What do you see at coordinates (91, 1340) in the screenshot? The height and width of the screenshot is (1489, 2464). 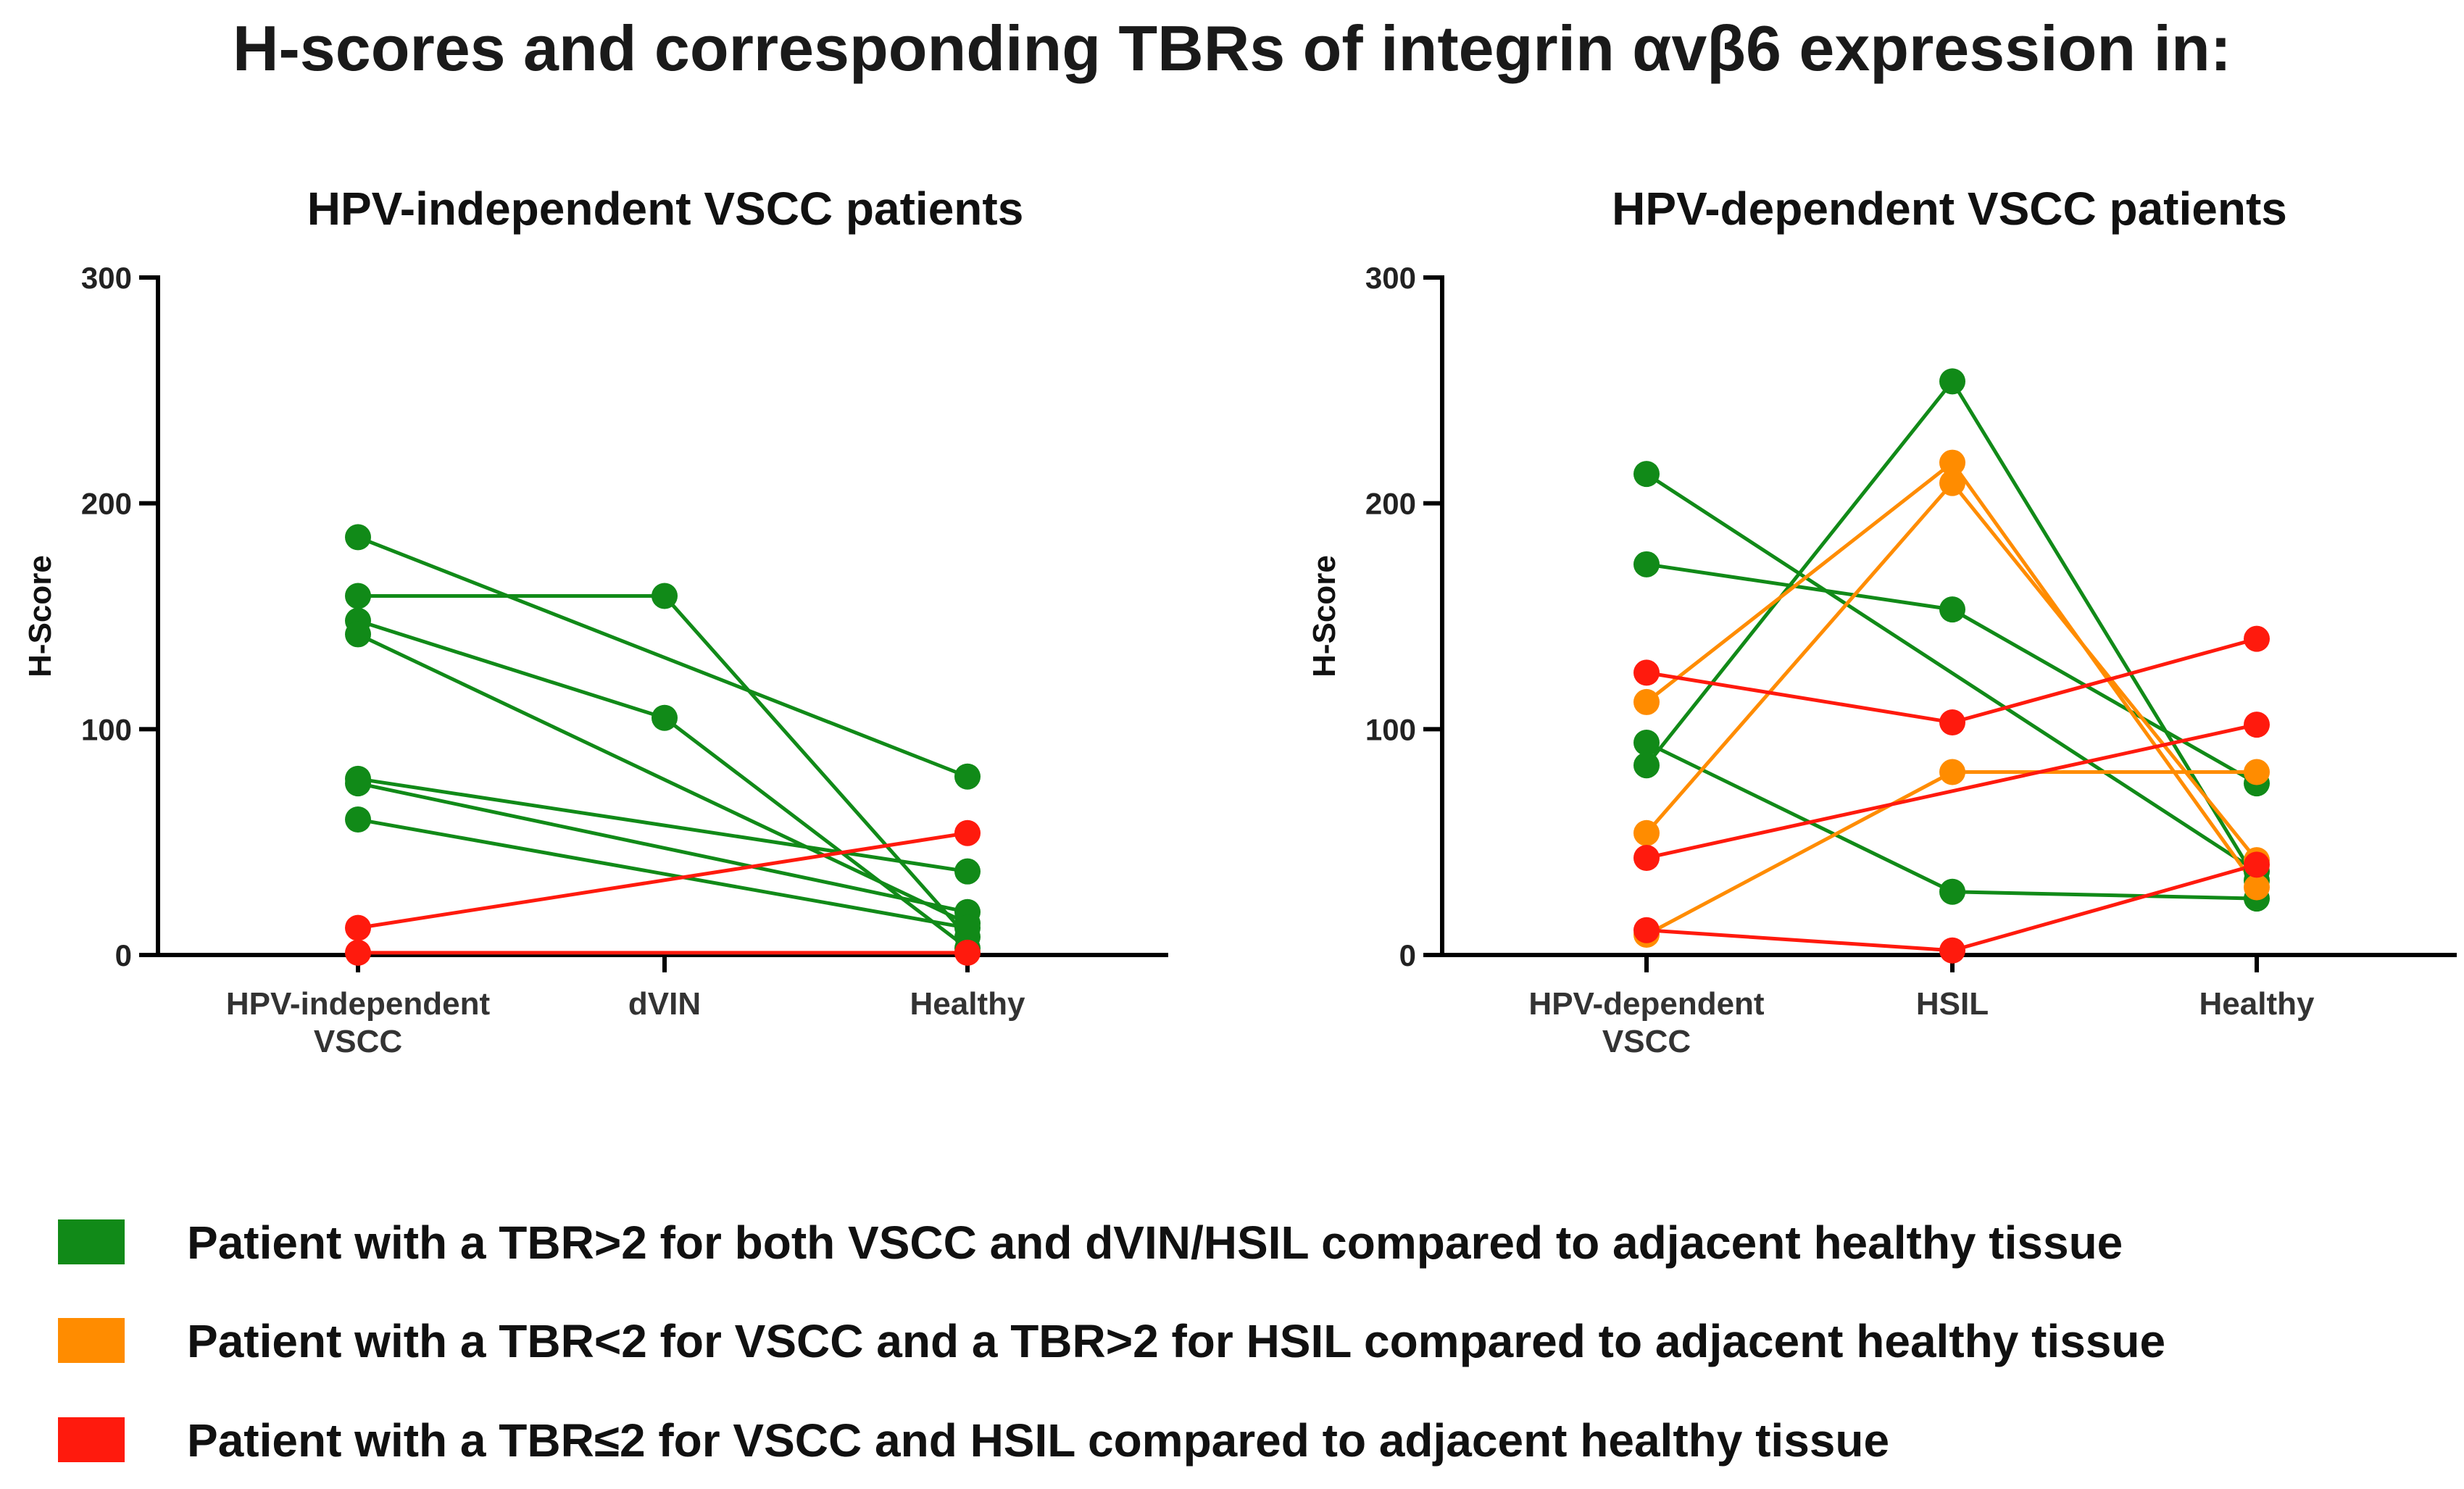 I see `legend-swatch-orange` at bounding box center [91, 1340].